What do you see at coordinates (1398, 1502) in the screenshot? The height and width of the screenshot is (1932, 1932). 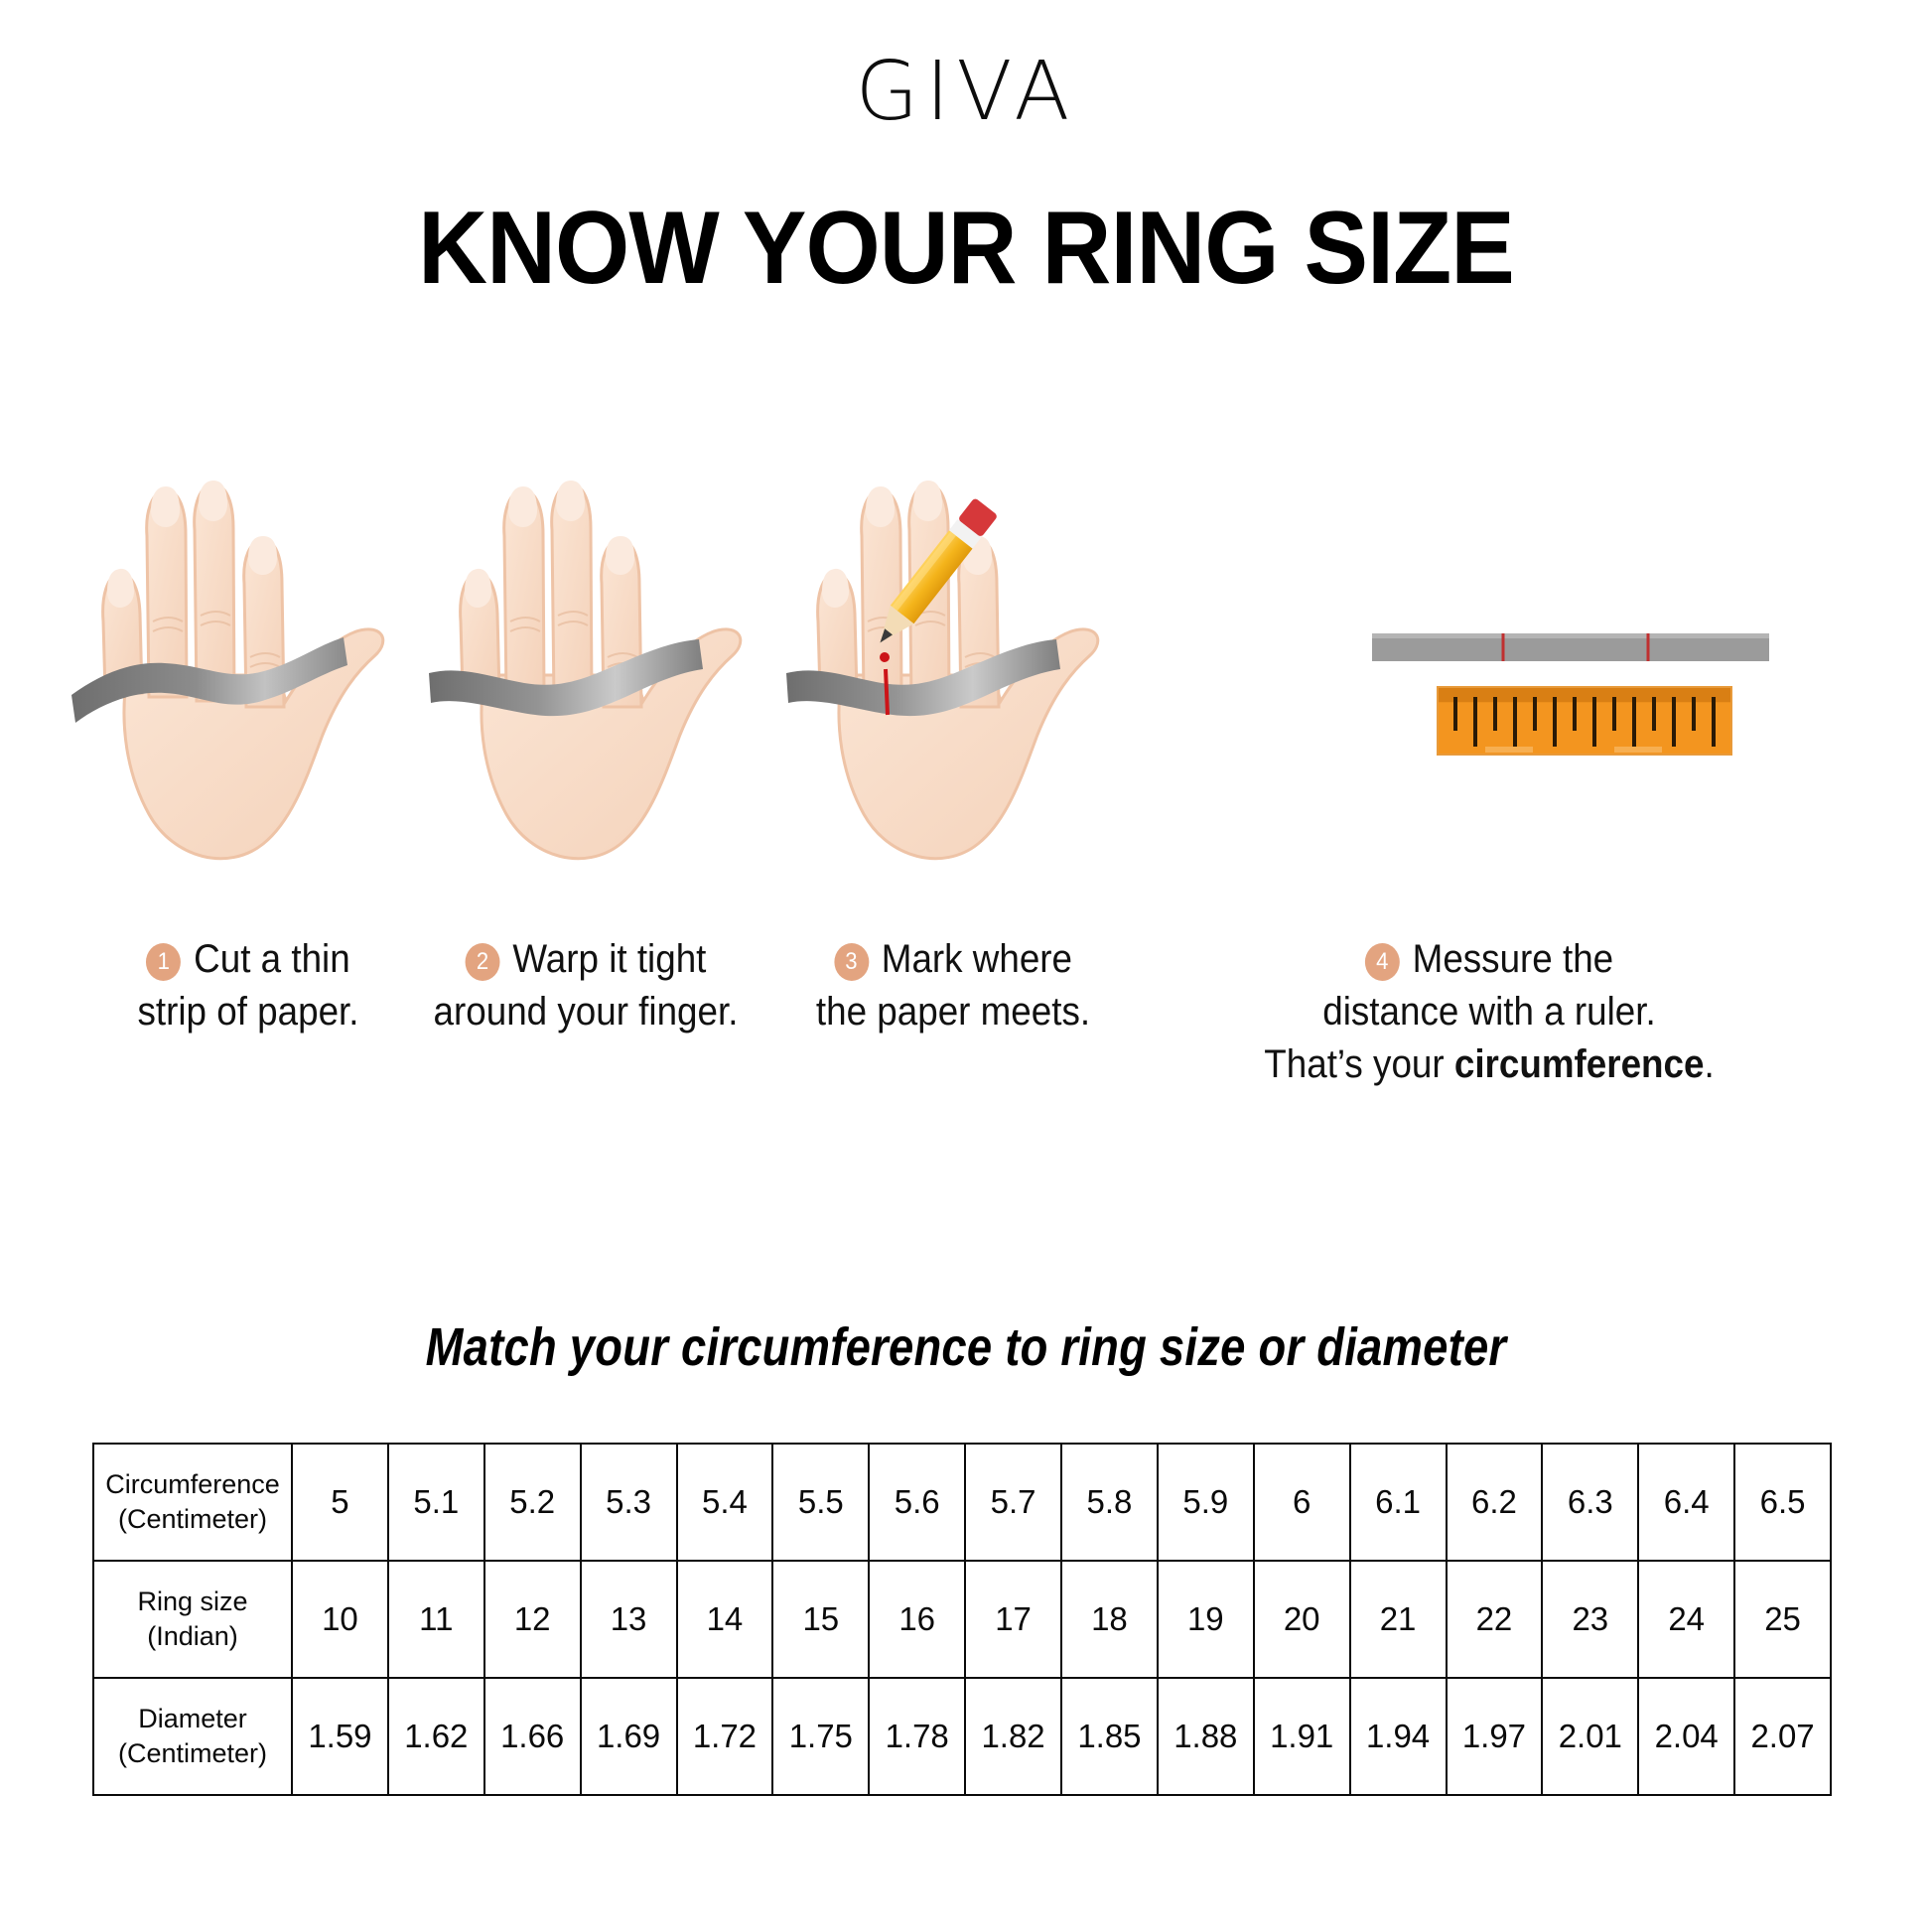 I see `cell-circumference-11: 6.1` at bounding box center [1398, 1502].